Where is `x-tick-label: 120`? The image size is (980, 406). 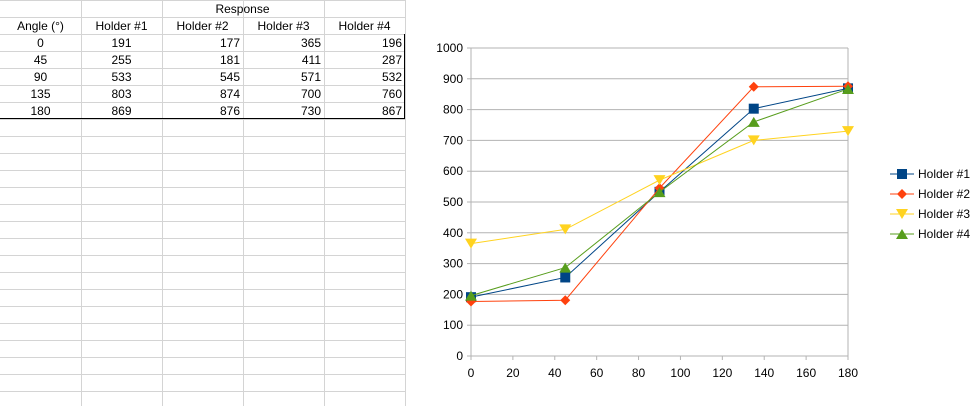
x-tick-label: 120 is located at coordinates (722, 373).